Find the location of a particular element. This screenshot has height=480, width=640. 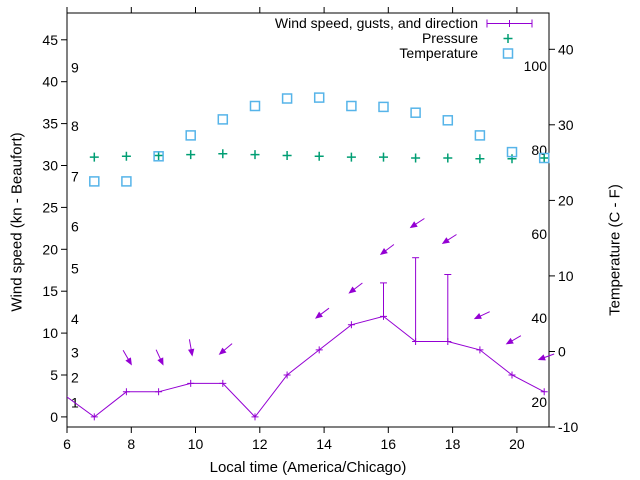

temperature-series is located at coordinates (319, 139).